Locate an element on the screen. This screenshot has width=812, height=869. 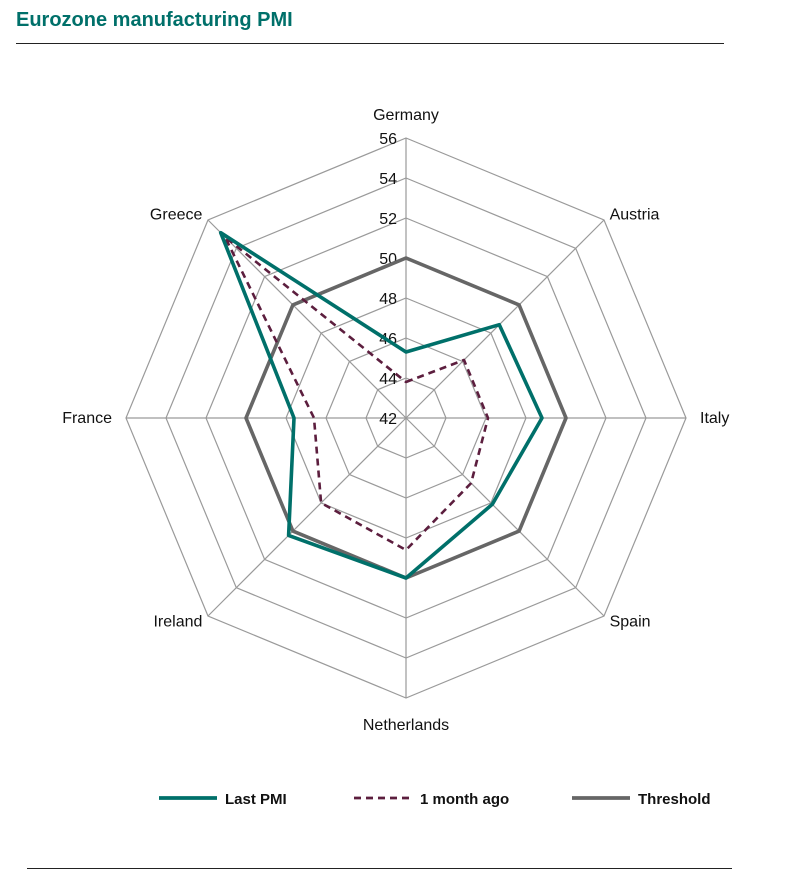
tick-label-42: 42 is located at coordinates (388, 419).